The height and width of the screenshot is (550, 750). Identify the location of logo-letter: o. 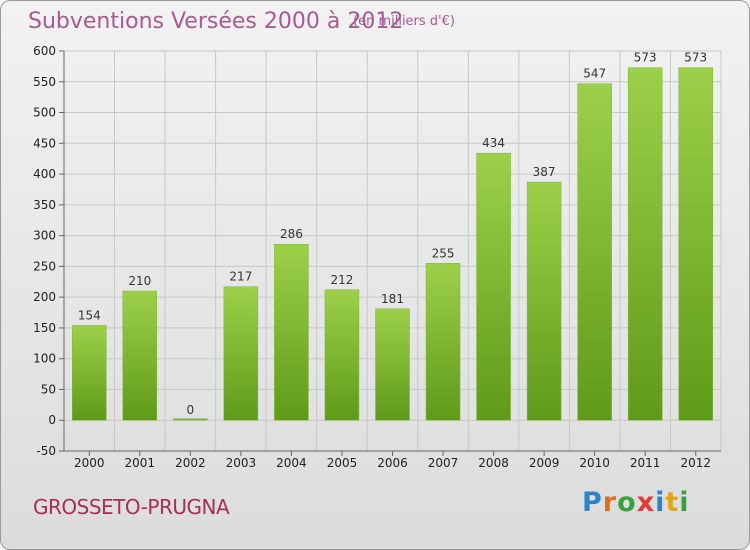
(627, 502).